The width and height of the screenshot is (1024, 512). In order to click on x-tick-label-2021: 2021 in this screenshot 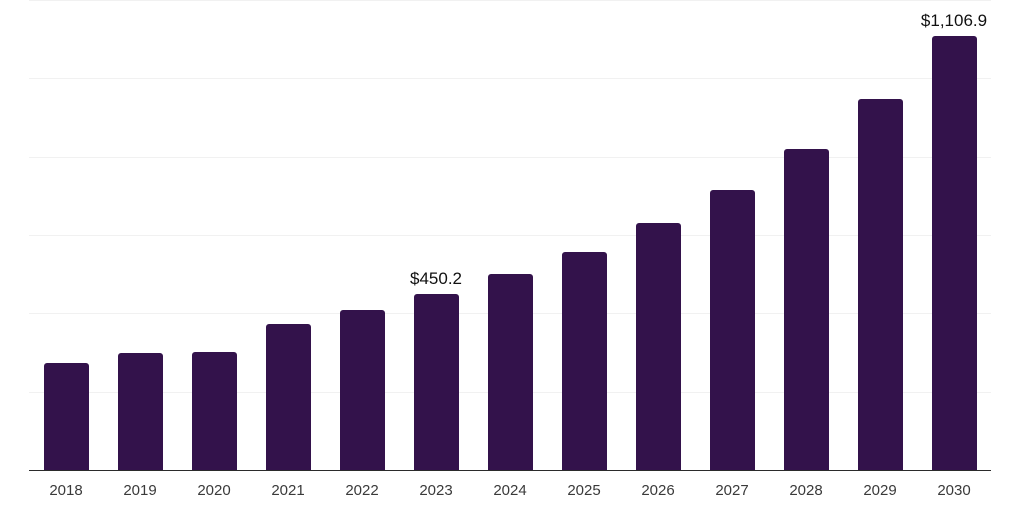, I will do `click(288, 490)`.